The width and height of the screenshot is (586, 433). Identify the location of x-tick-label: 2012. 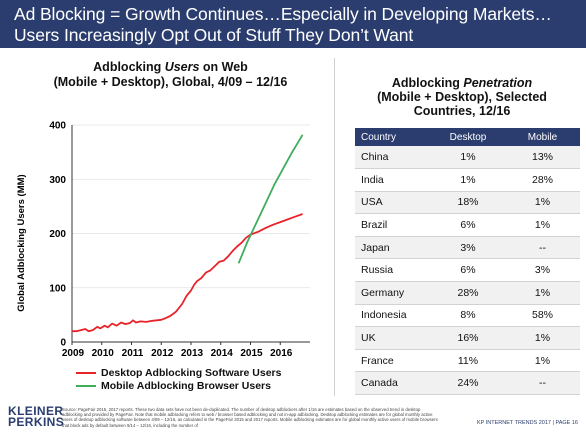
(162, 353).